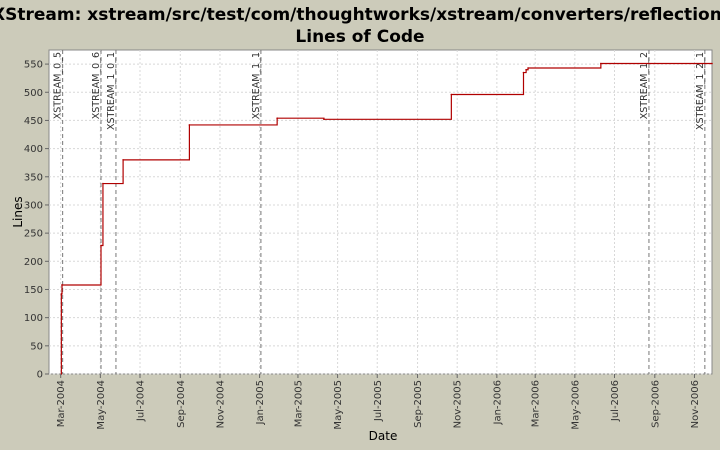  What do you see at coordinates (33, 149) in the screenshot?
I see `y-tick-label: 400` at bounding box center [33, 149].